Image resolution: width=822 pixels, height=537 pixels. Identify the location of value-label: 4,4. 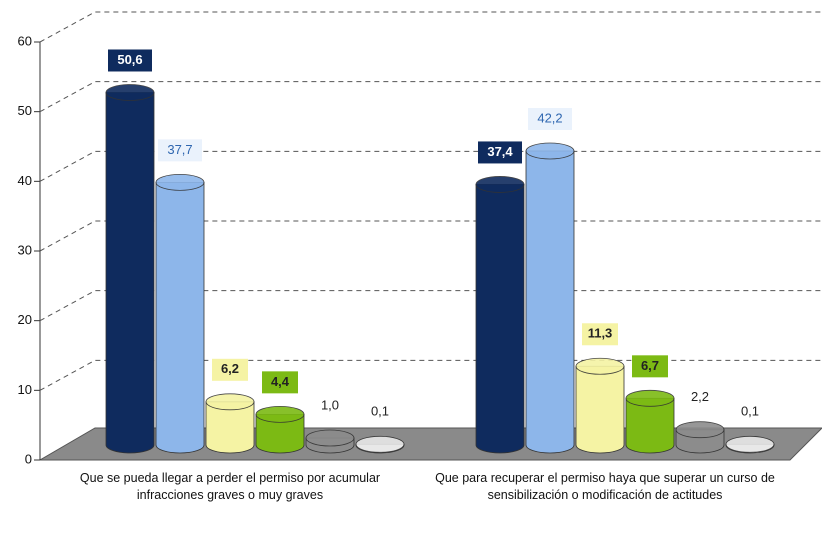
(280, 381).